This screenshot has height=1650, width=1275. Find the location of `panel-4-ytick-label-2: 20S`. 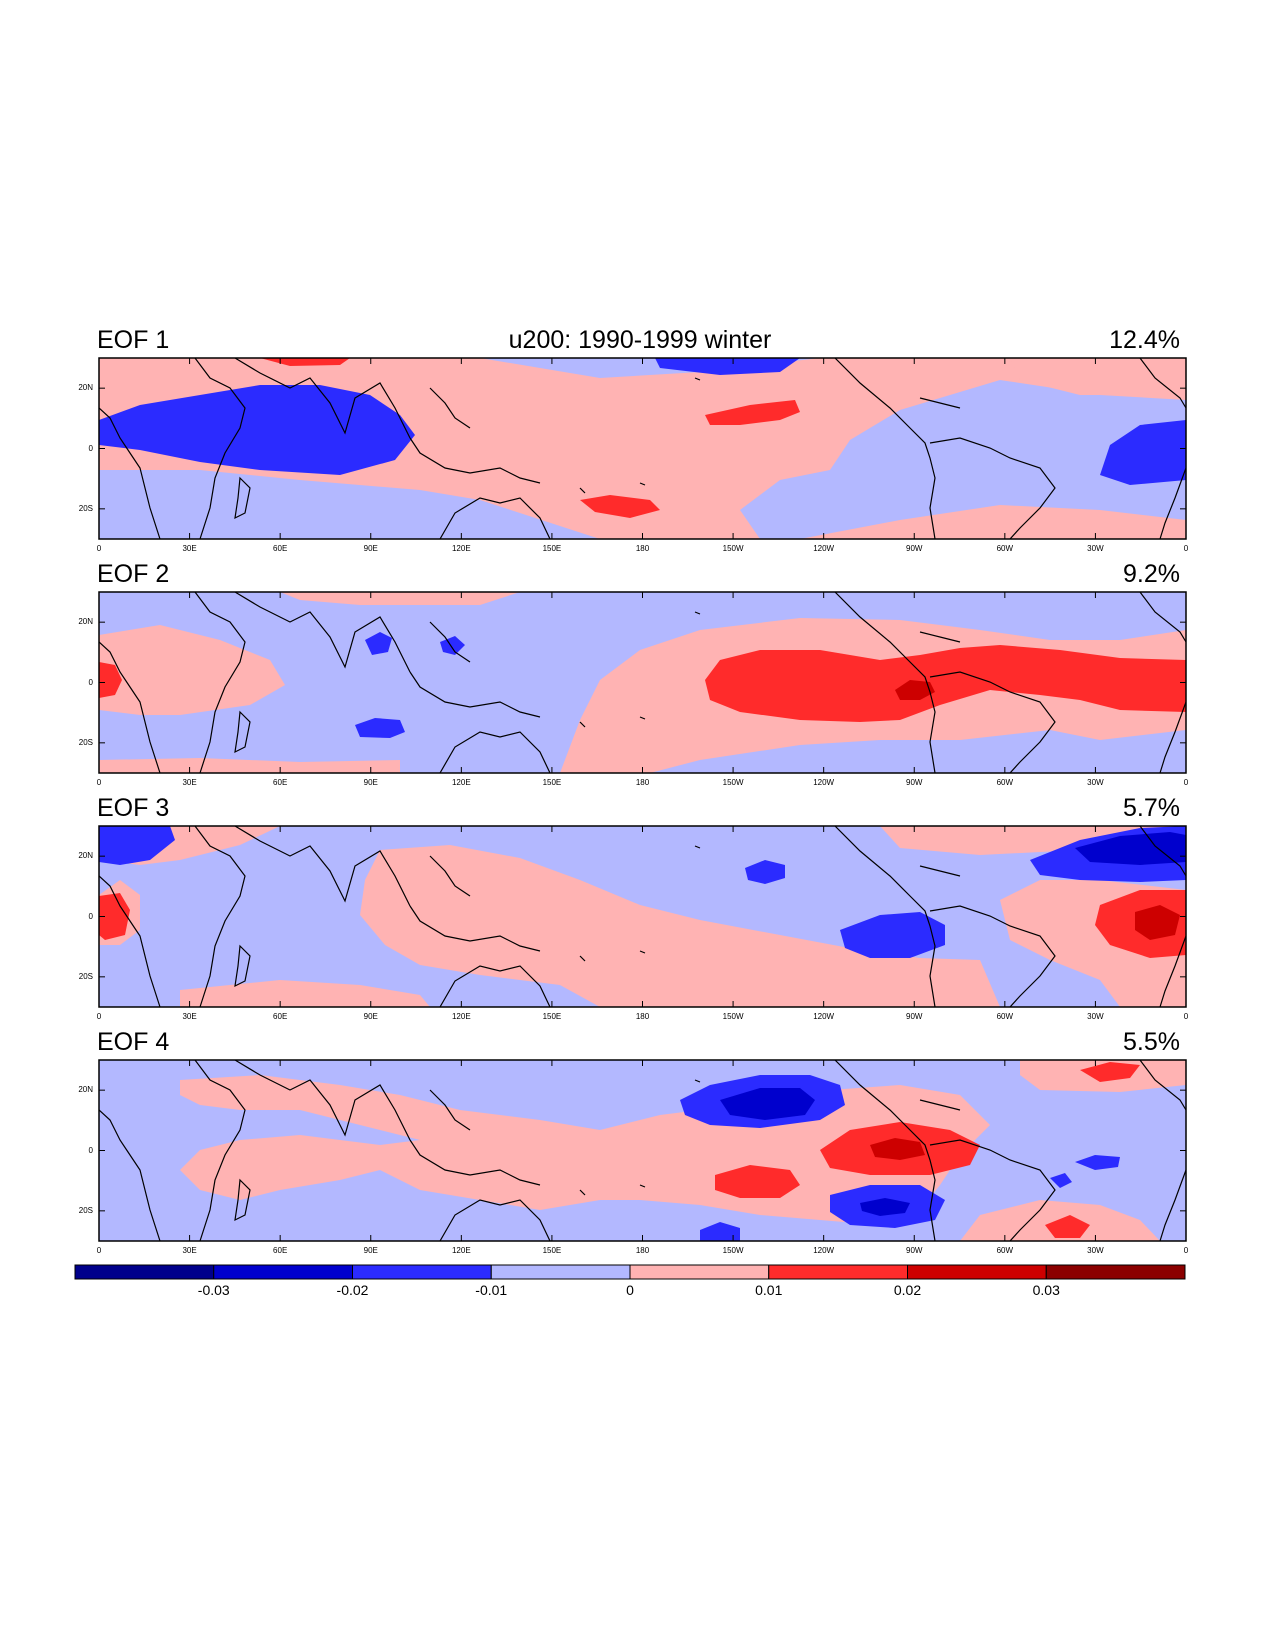

panel-4-ytick-label-2: 20S is located at coordinates (85, 1210).